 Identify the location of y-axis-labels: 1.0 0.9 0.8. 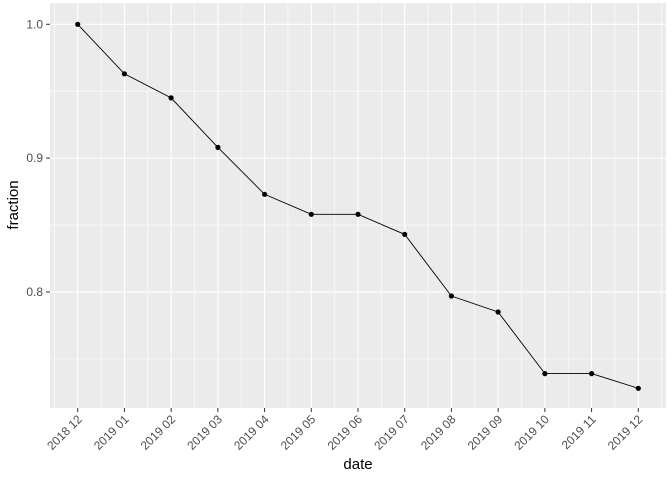
(34, 158).